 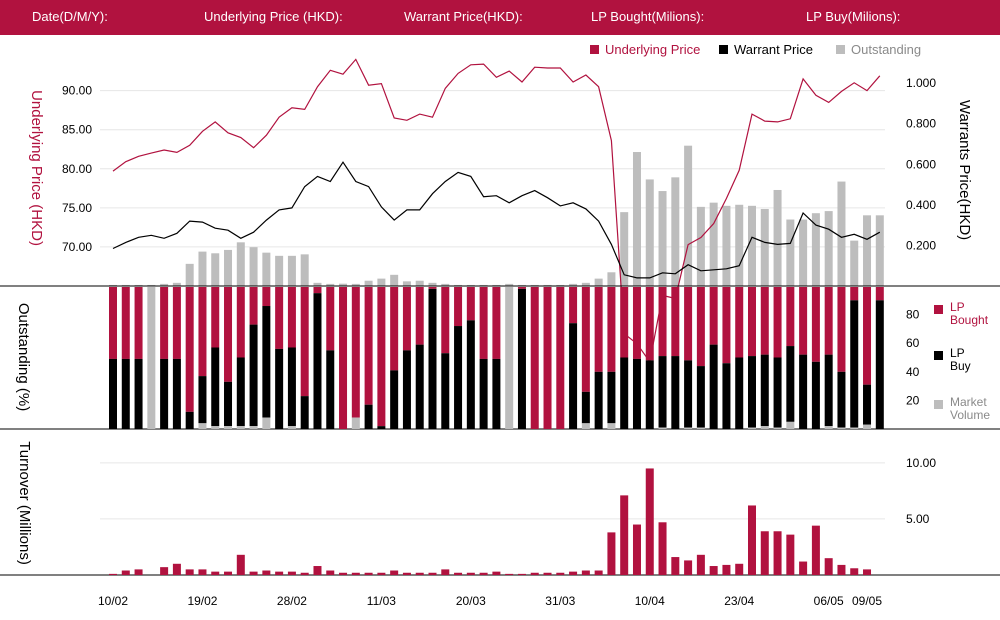 I want to click on header-warrant-label: Warrant Price(HKD):, so click(x=463, y=16).